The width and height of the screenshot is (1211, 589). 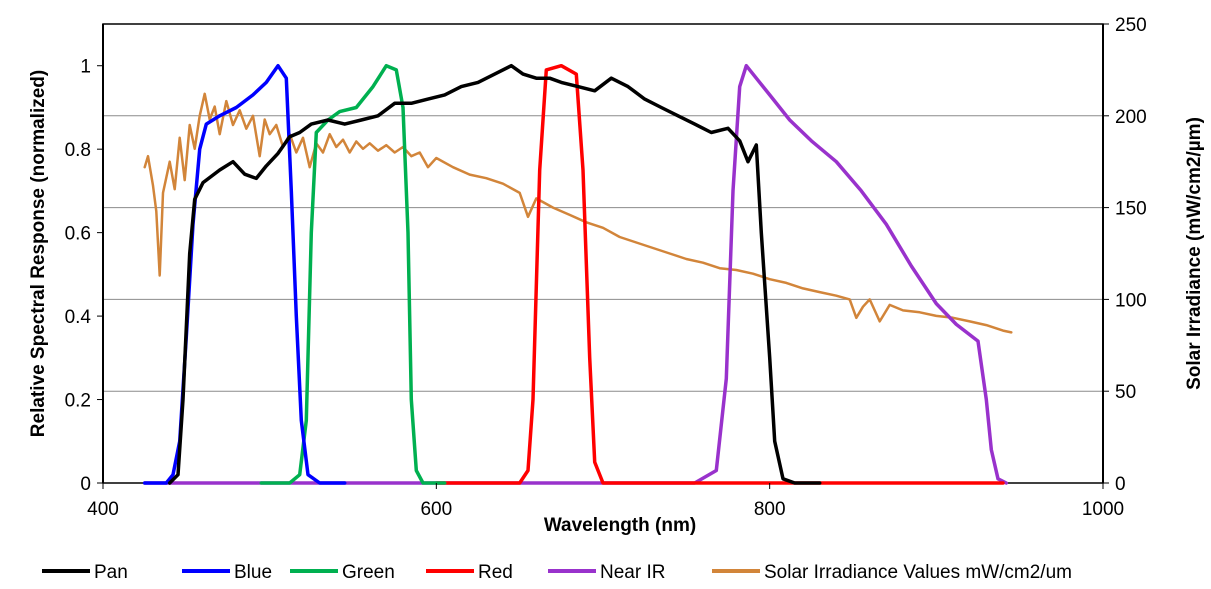 What do you see at coordinates (78, 234) in the screenshot?
I see `y-tick-label: 0.6` at bounding box center [78, 234].